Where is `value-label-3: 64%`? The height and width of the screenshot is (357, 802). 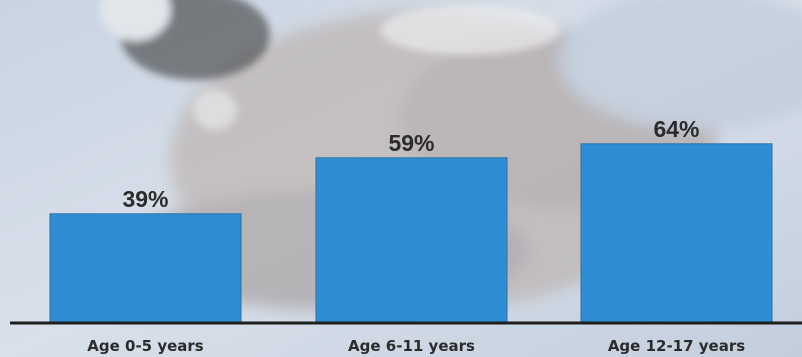
value-label-3: 64% is located at coordinates (676, 129).